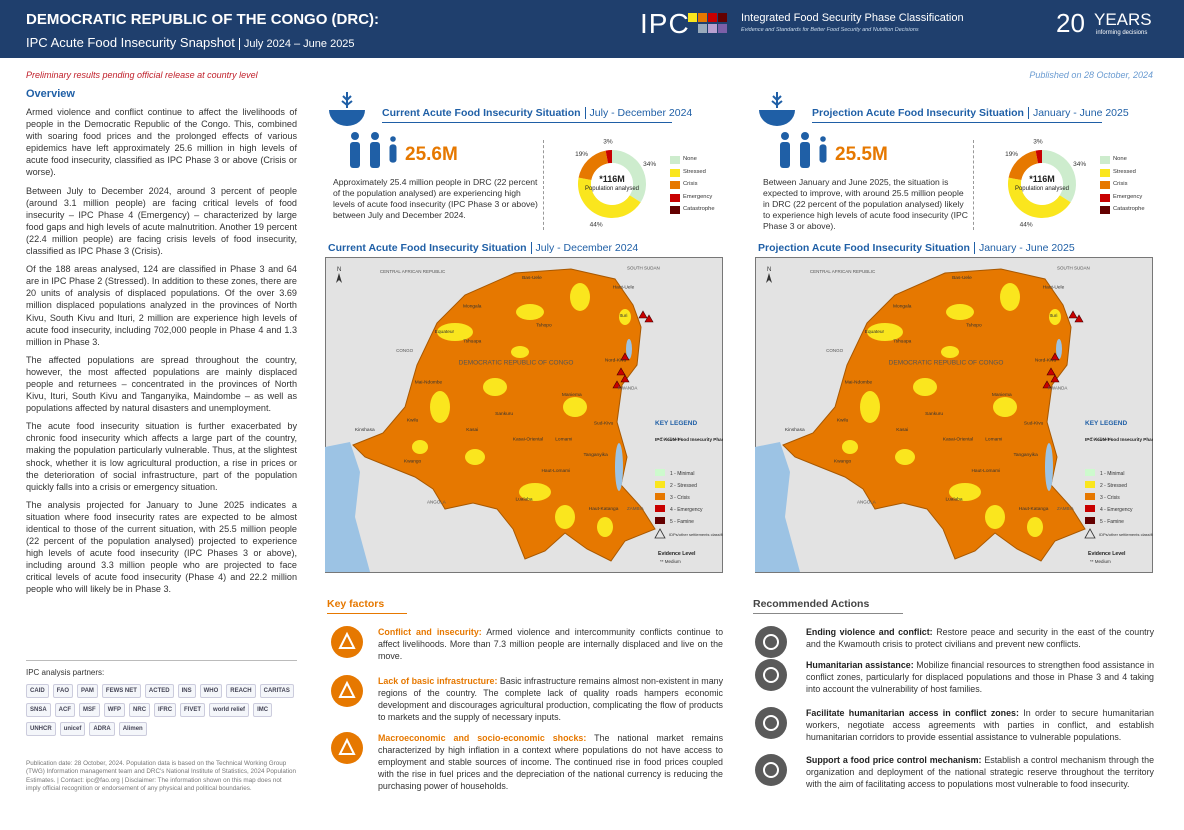 This screenshot has height=830, width=1184. I want to click on key-legend-heading: KEY LEGEND, so click(1106, 423).